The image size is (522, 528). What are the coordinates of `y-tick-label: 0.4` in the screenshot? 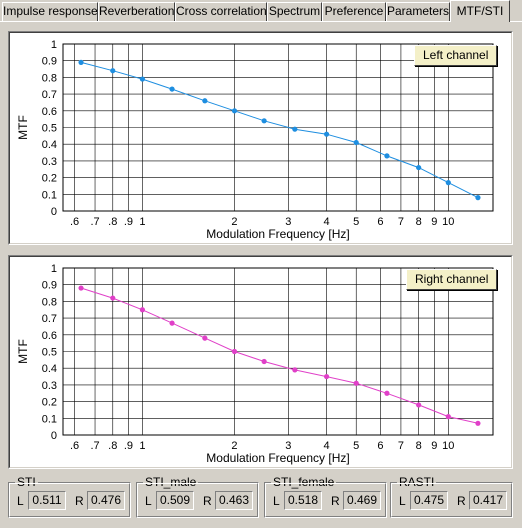 It's located at (49, 145).